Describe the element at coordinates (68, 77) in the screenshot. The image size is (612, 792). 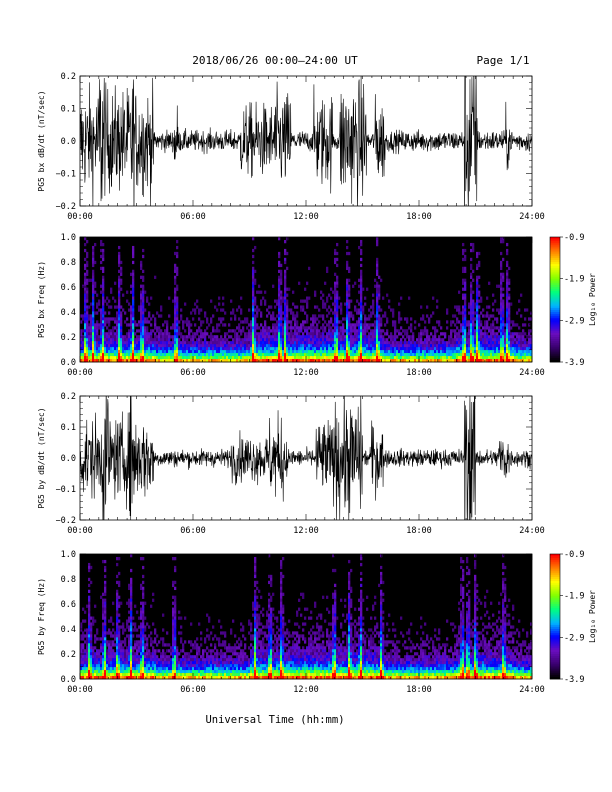
I see `y-tick-label: 0.2` at that location.